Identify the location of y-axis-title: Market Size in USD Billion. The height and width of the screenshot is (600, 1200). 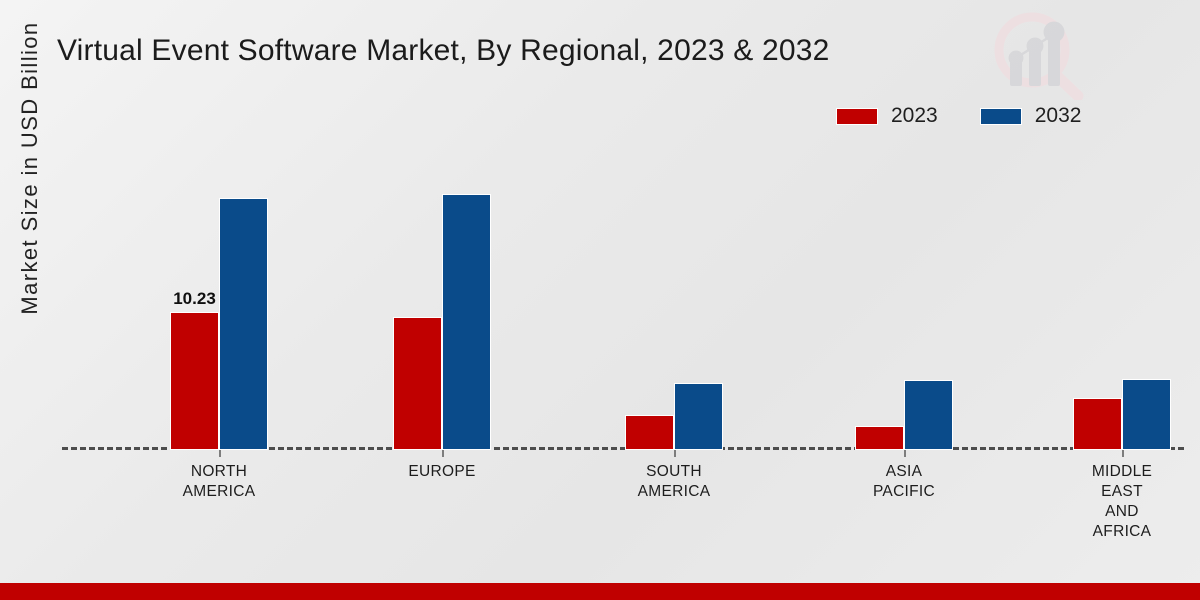
(29, 168).